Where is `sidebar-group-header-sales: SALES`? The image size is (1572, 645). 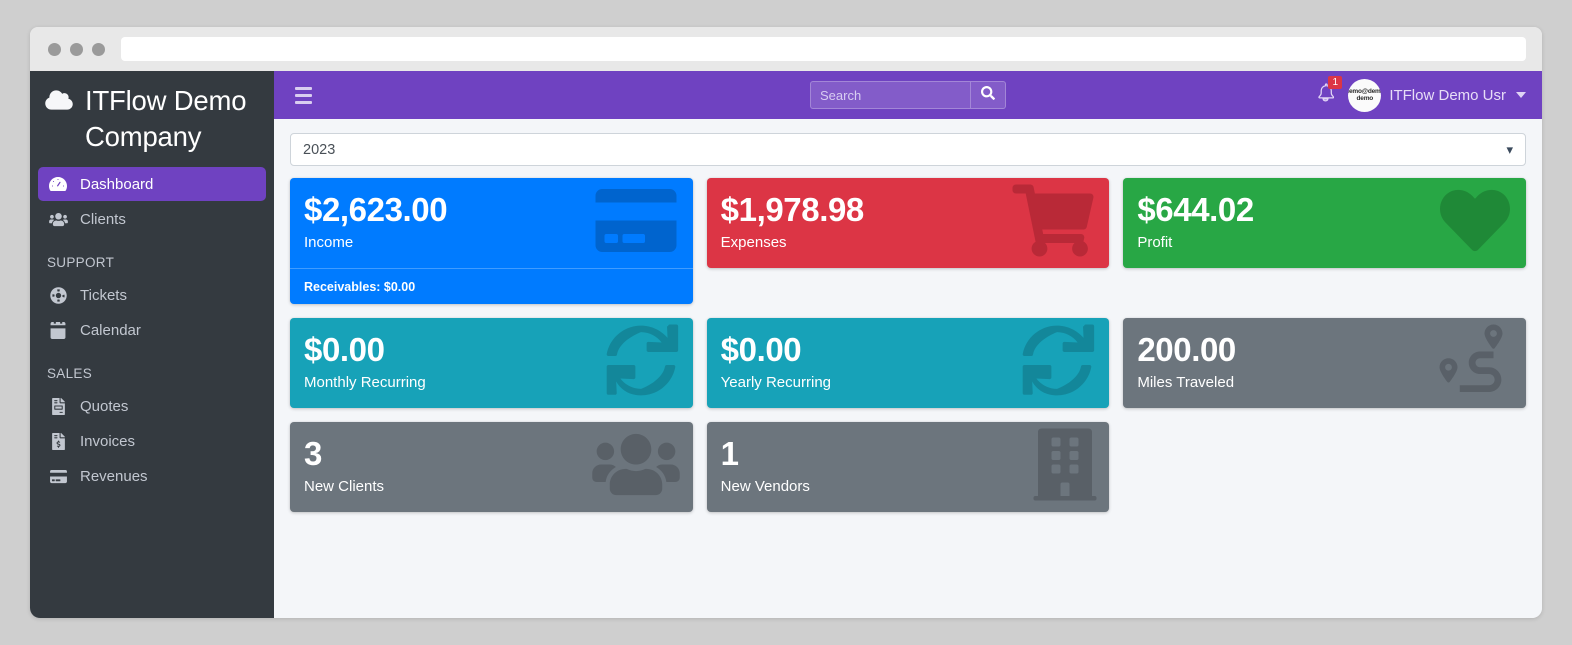
sidebar-group-header-sales: SALES is located at coordinates (70, 373).